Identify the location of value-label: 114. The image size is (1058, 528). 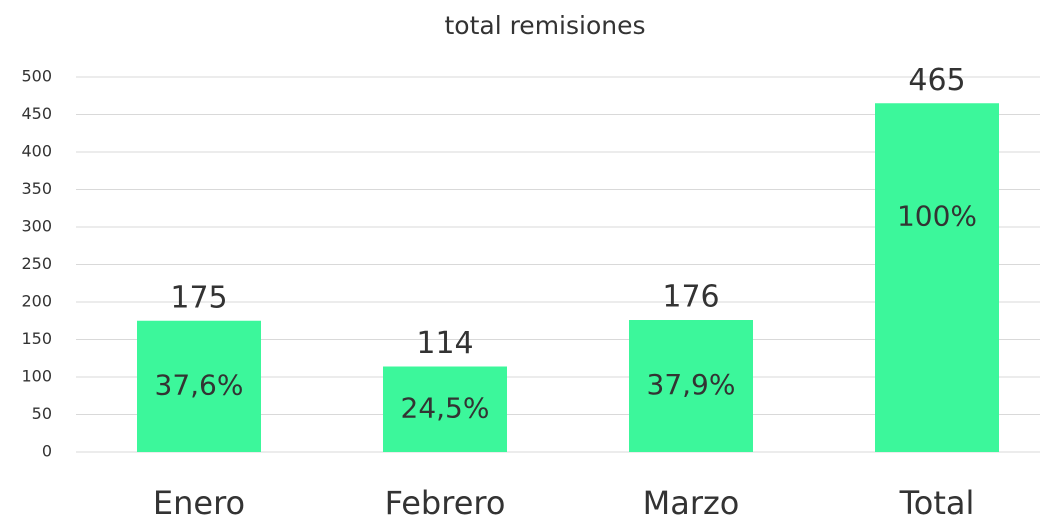
(444, 343).